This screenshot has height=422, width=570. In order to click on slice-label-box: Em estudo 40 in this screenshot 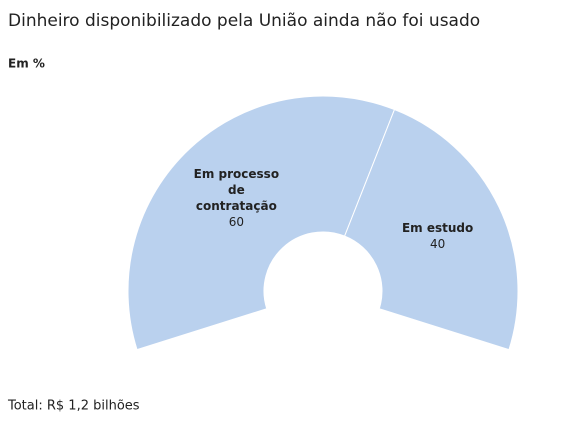, I will do `click(438, 236)`.